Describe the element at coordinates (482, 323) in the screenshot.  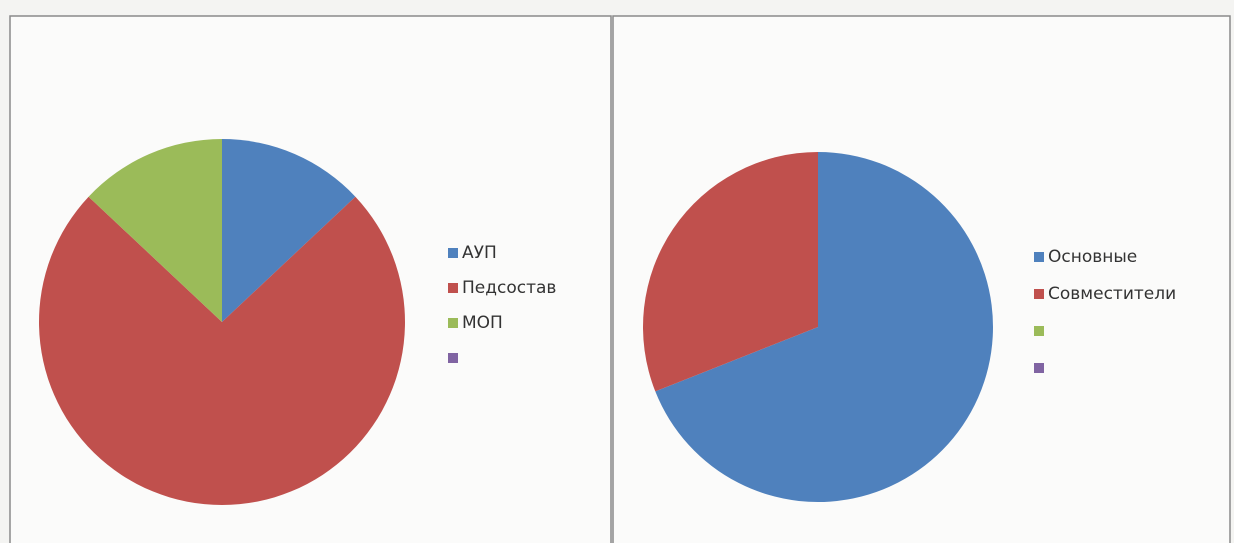
I see `legend-label: МОП` at that location.